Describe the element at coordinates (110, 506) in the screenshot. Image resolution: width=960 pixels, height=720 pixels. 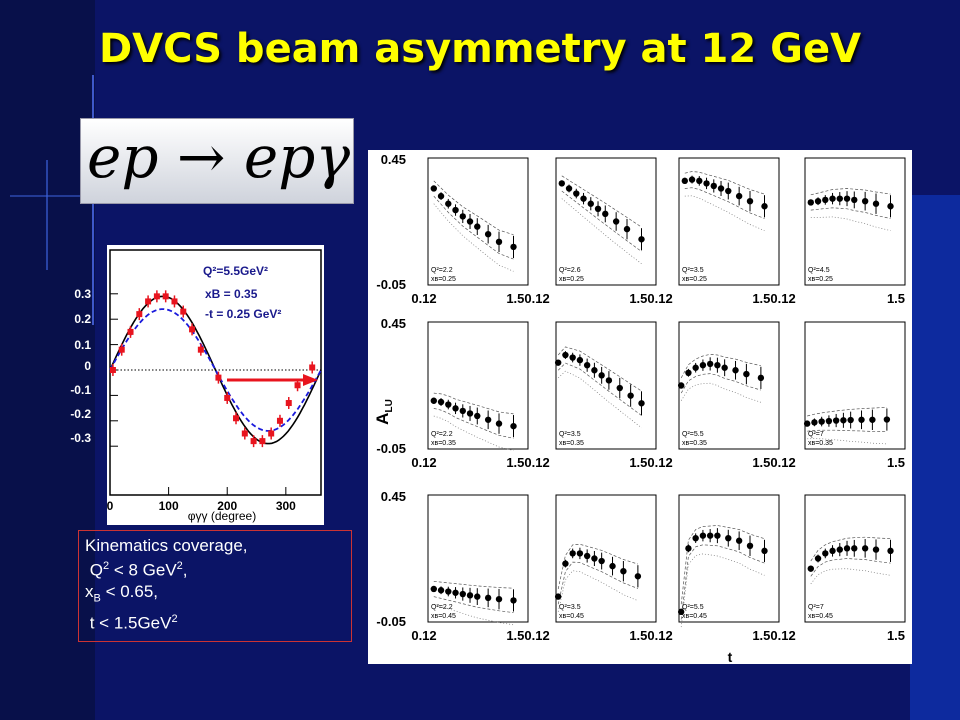
I see `x-tick-label: 0` at that location.